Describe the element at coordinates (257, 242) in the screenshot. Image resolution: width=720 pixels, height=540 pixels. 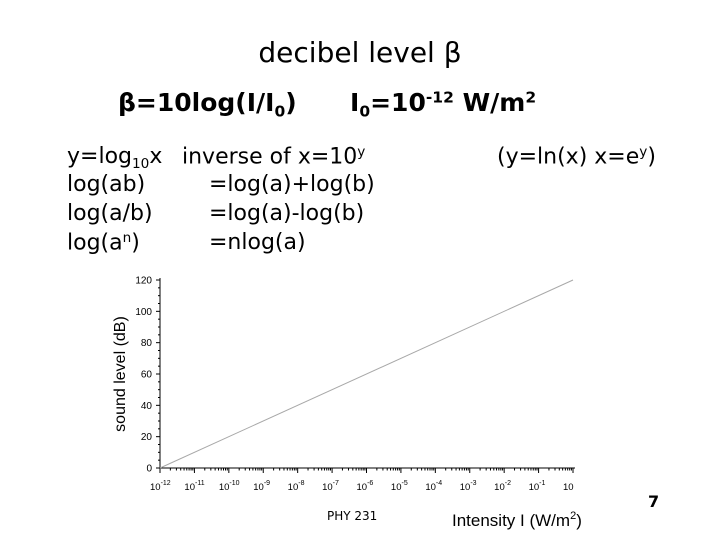
I see `power-result: =nlog(a)` at that location.